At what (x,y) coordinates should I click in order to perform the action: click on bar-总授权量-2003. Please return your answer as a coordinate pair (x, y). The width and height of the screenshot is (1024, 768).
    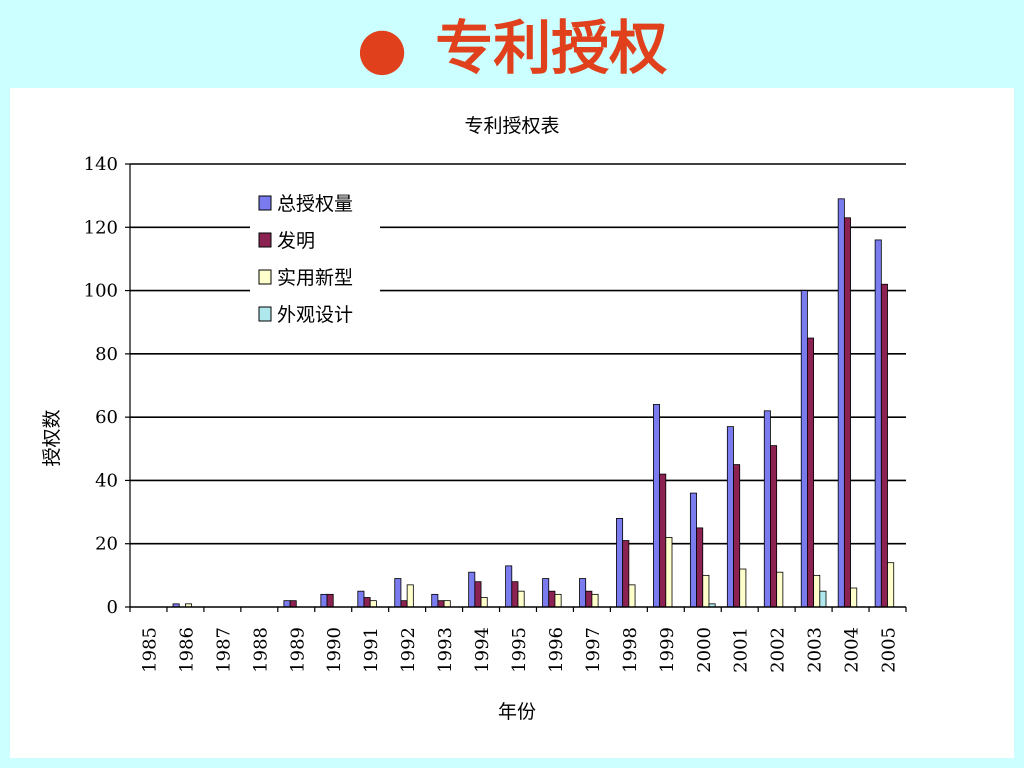
    Looking at the image, I should click on (804, 449).